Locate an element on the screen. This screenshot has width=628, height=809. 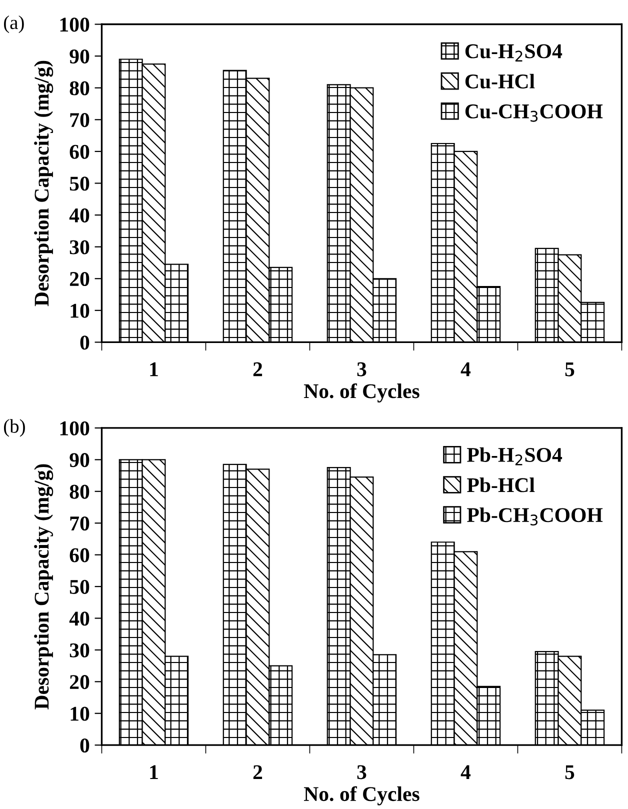
chart-title: (a) is located at coordinates (14, 24).